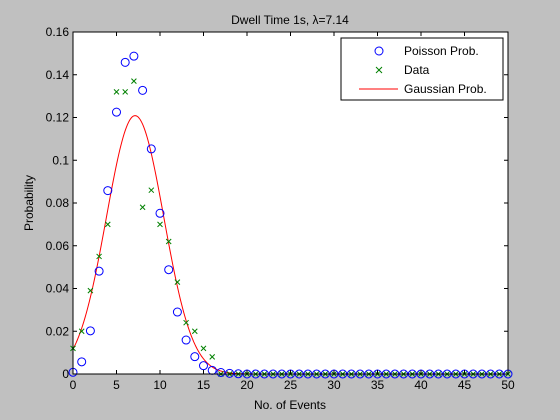 The height and width of the screenshot is (420, 560). What do you see at coordinates (58, 246) in the screenshot?
I see `y-tick-label: 0.06` at bounding box center [58, 246].